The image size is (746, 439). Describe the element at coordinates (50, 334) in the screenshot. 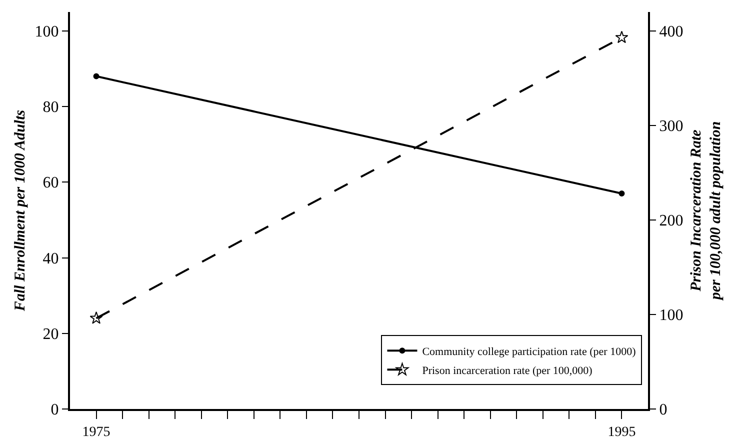

I see `y-tick-label: 20` at that location.